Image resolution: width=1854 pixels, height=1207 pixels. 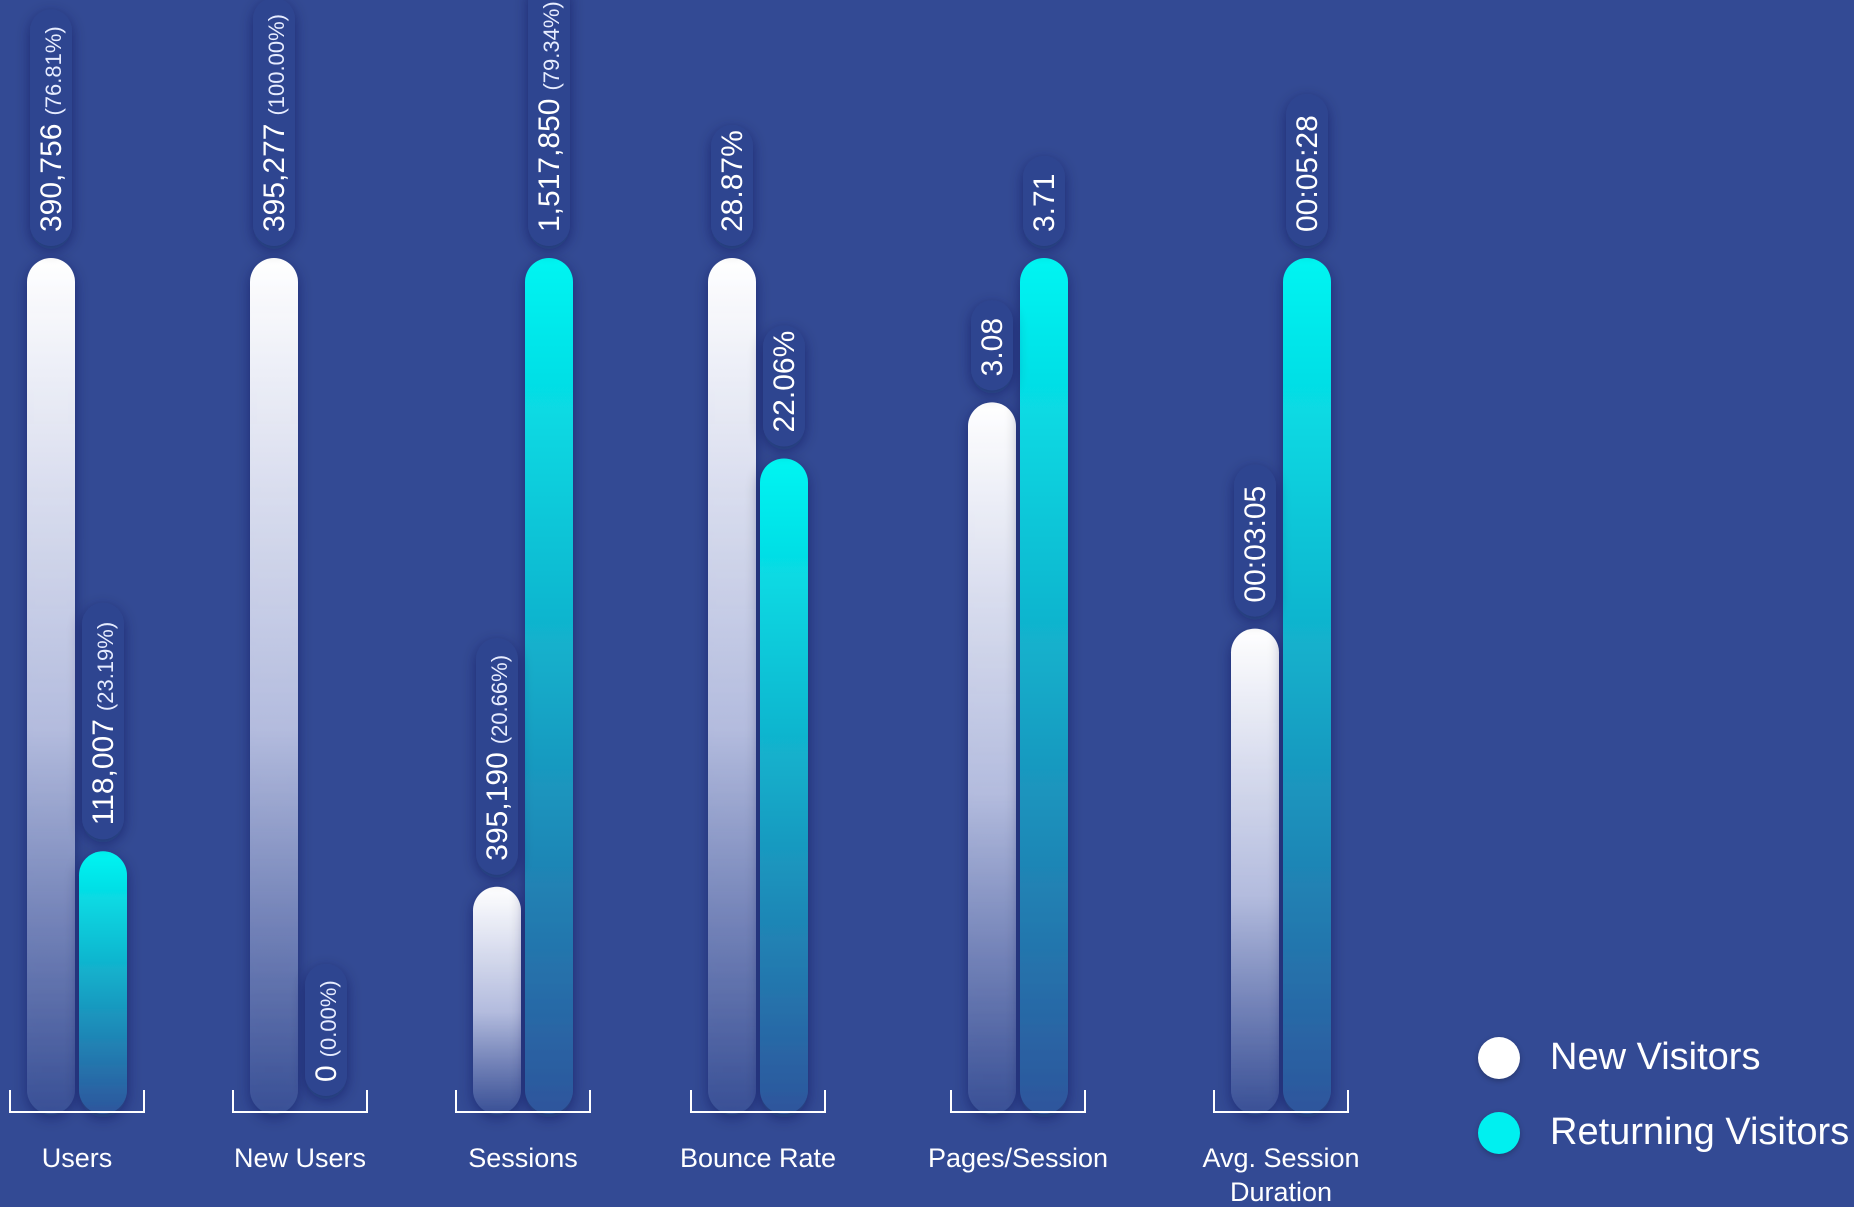 I want to click on value-label-avg-session-duration-returning-visitors: 00:05:28, so click(x=1307, y=173).